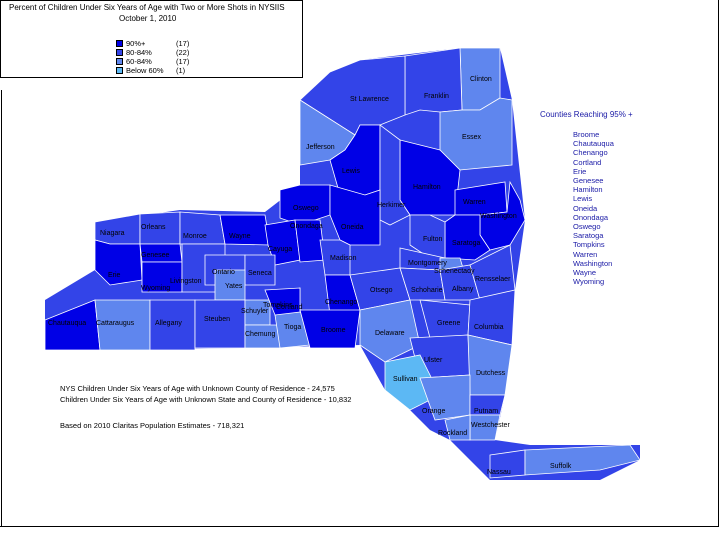  What do you see at coordinates (561, 466) in the screenshot?
I see `county-label: Suffolk` at bounding box center [561, 466].